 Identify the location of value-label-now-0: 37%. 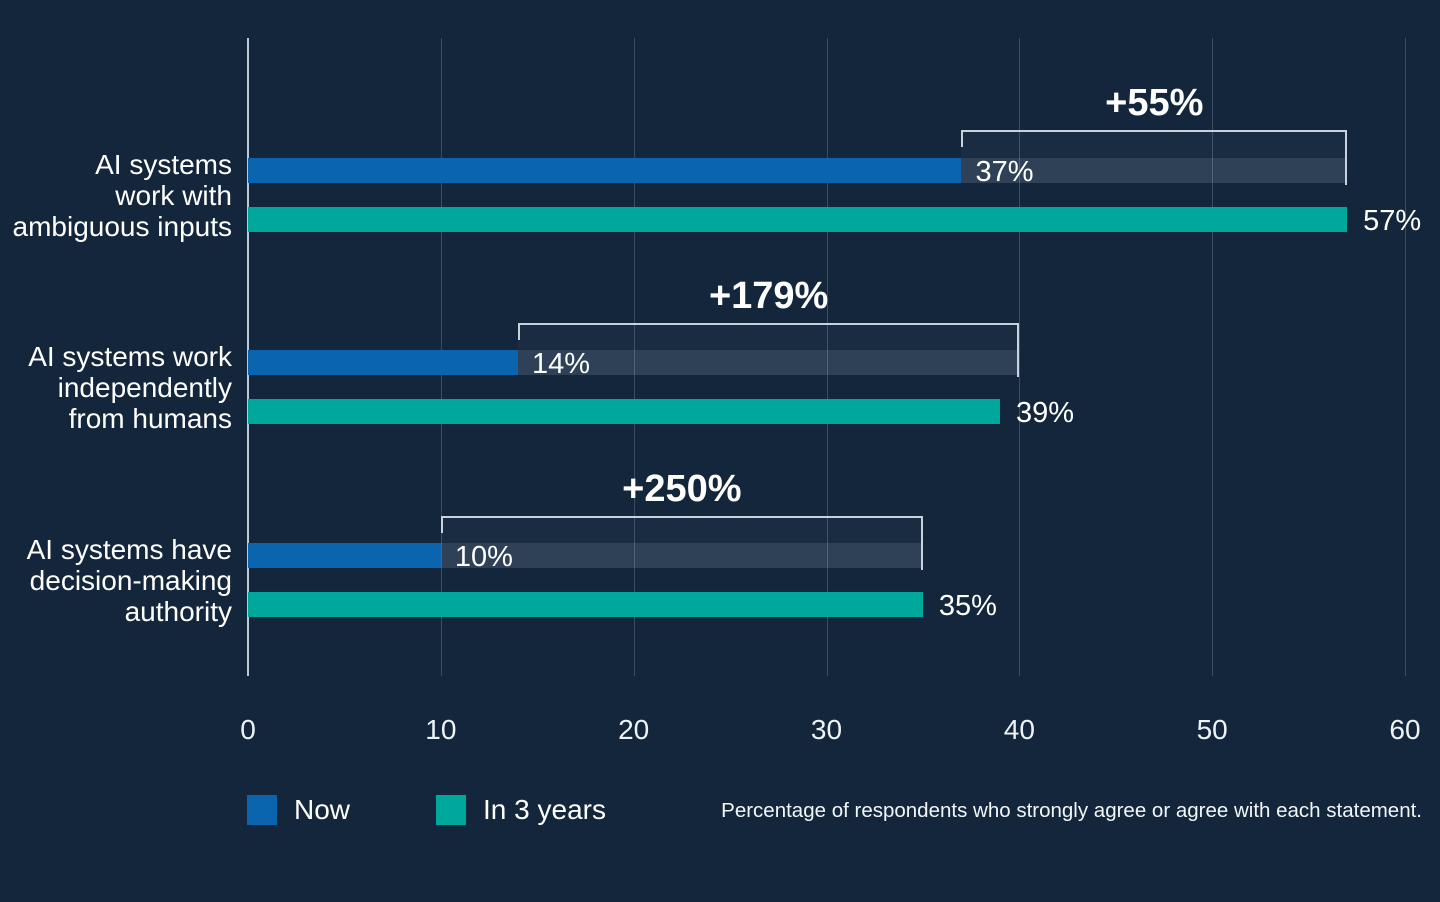
(1004, 171).